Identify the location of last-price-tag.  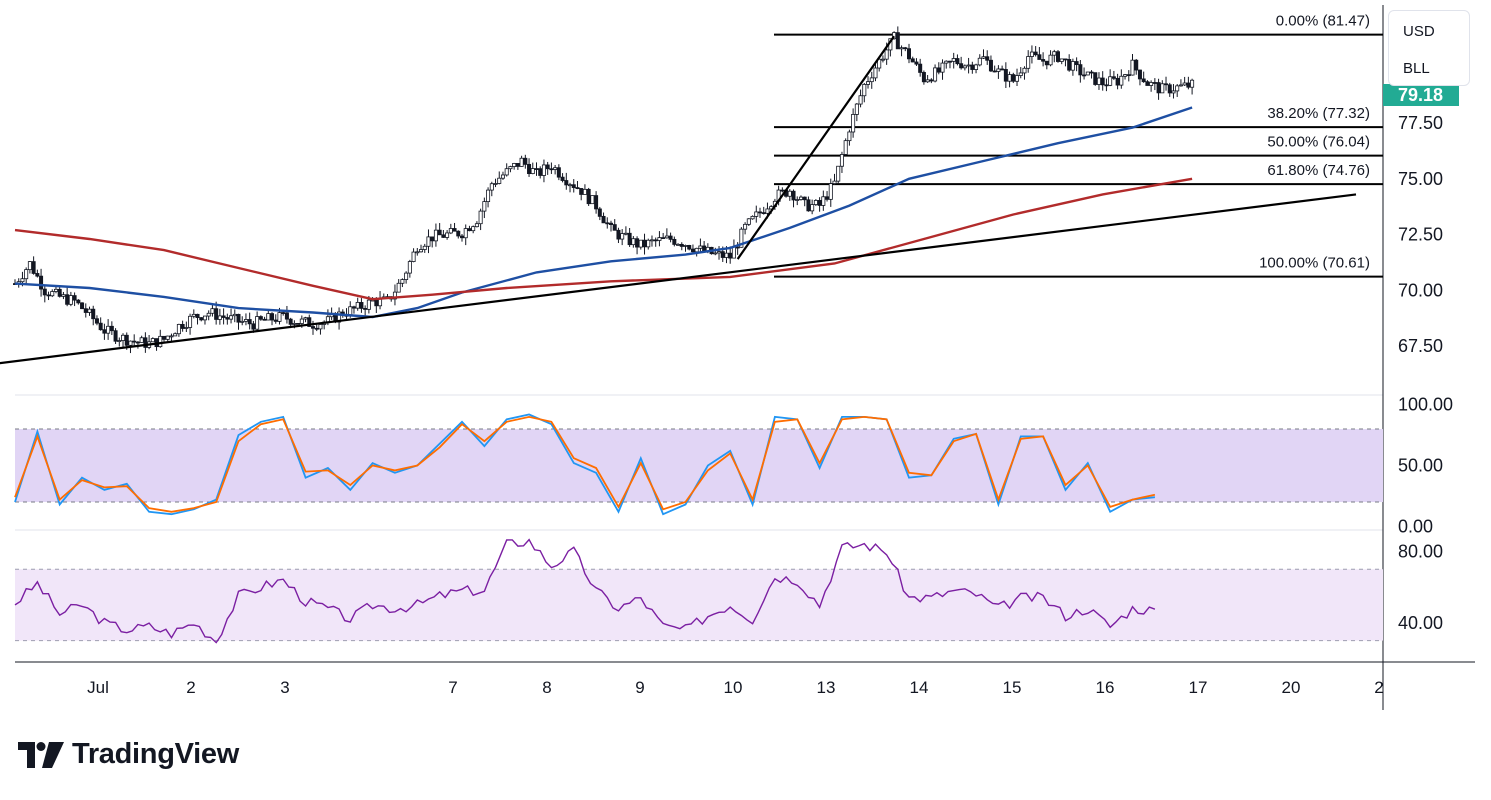
(1421, 95).